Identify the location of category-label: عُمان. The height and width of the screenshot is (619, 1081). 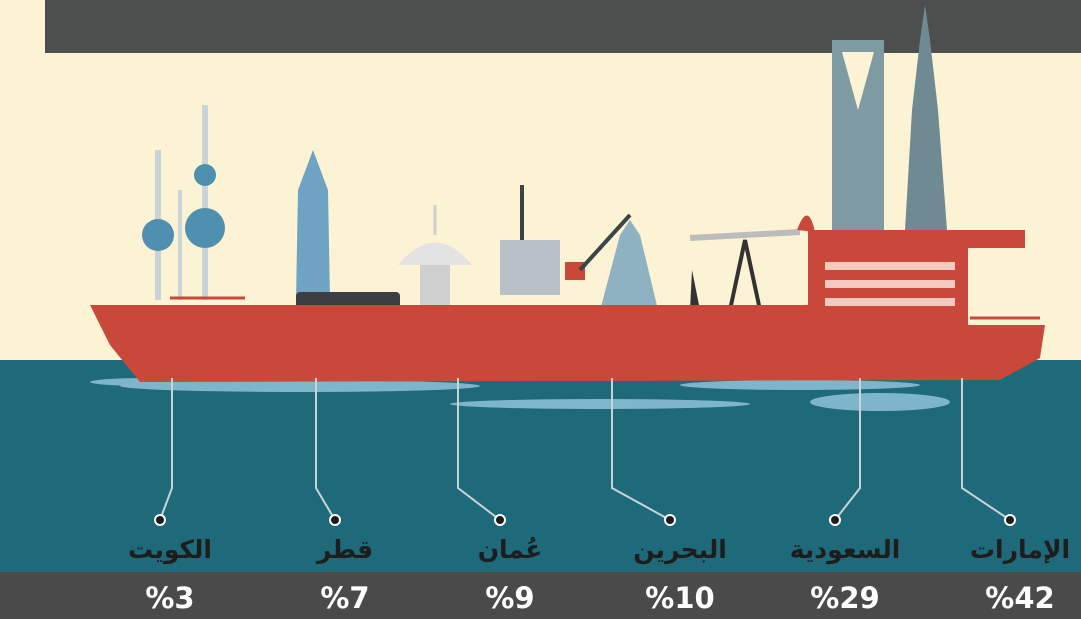
(510, 549).